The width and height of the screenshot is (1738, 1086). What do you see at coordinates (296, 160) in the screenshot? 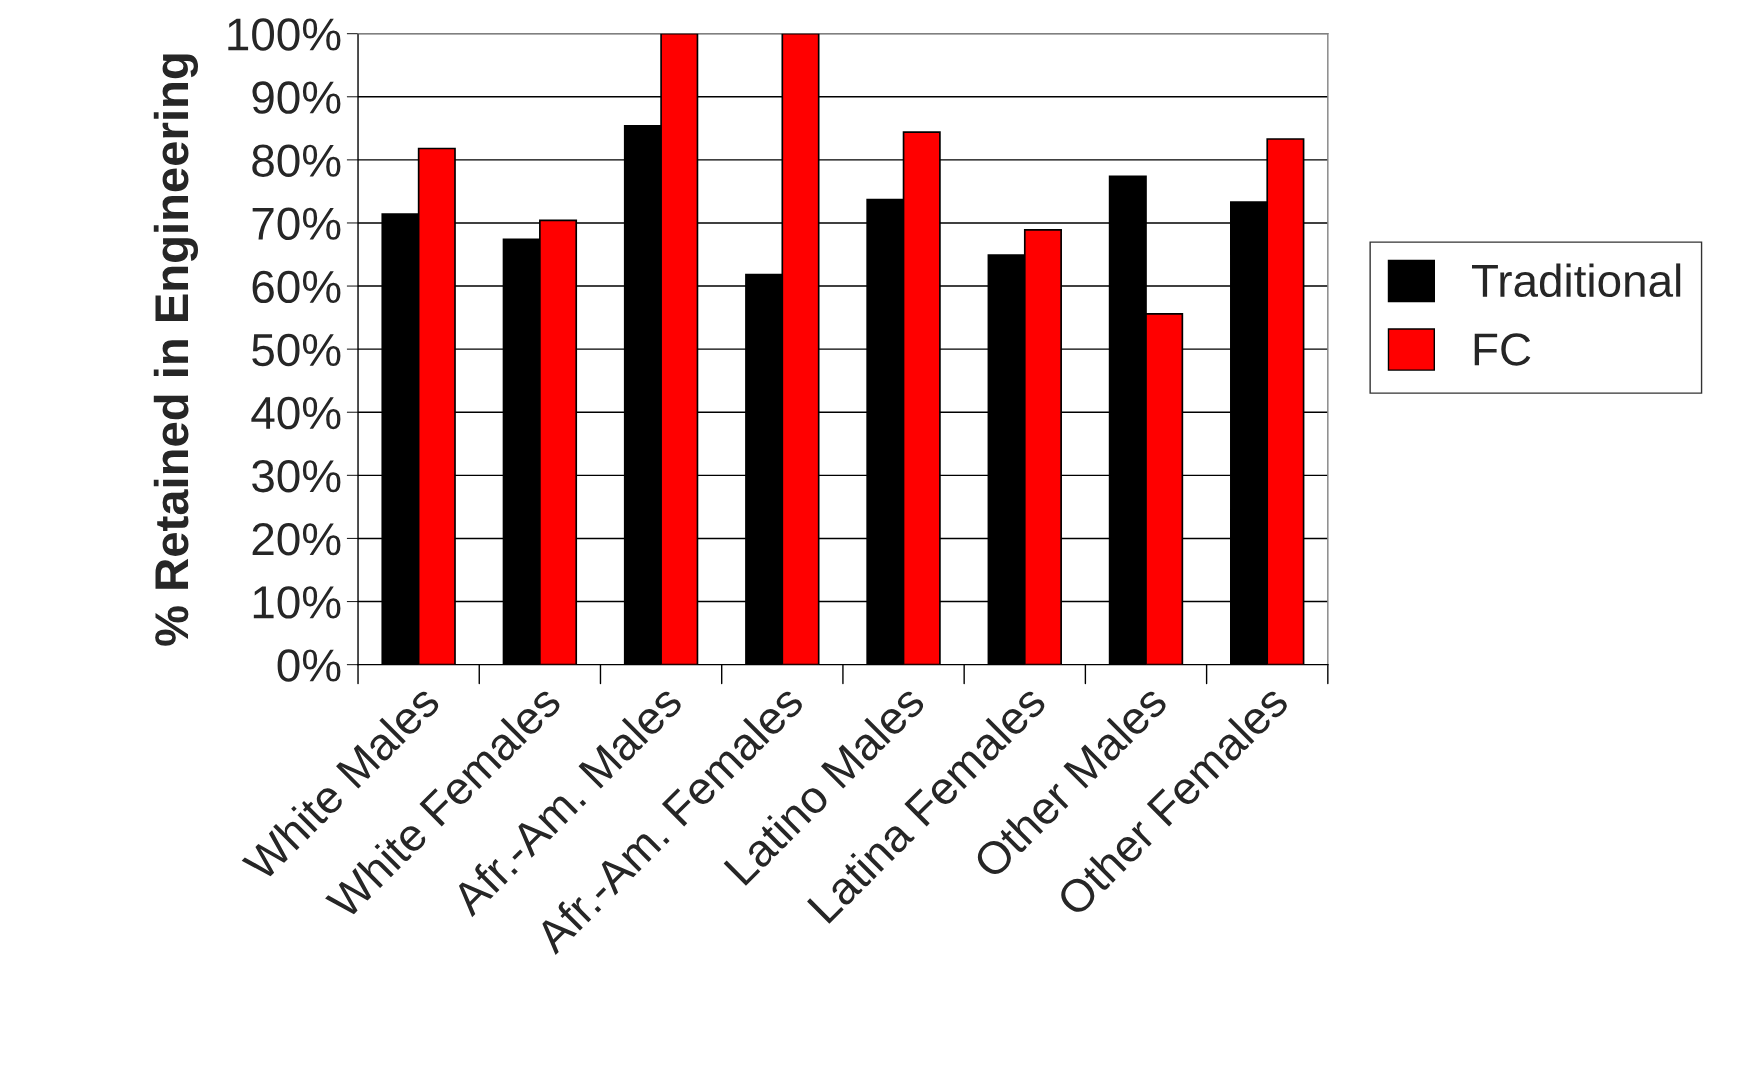
I see `y-tick-label: 80%` at bounding box center [296, 160].